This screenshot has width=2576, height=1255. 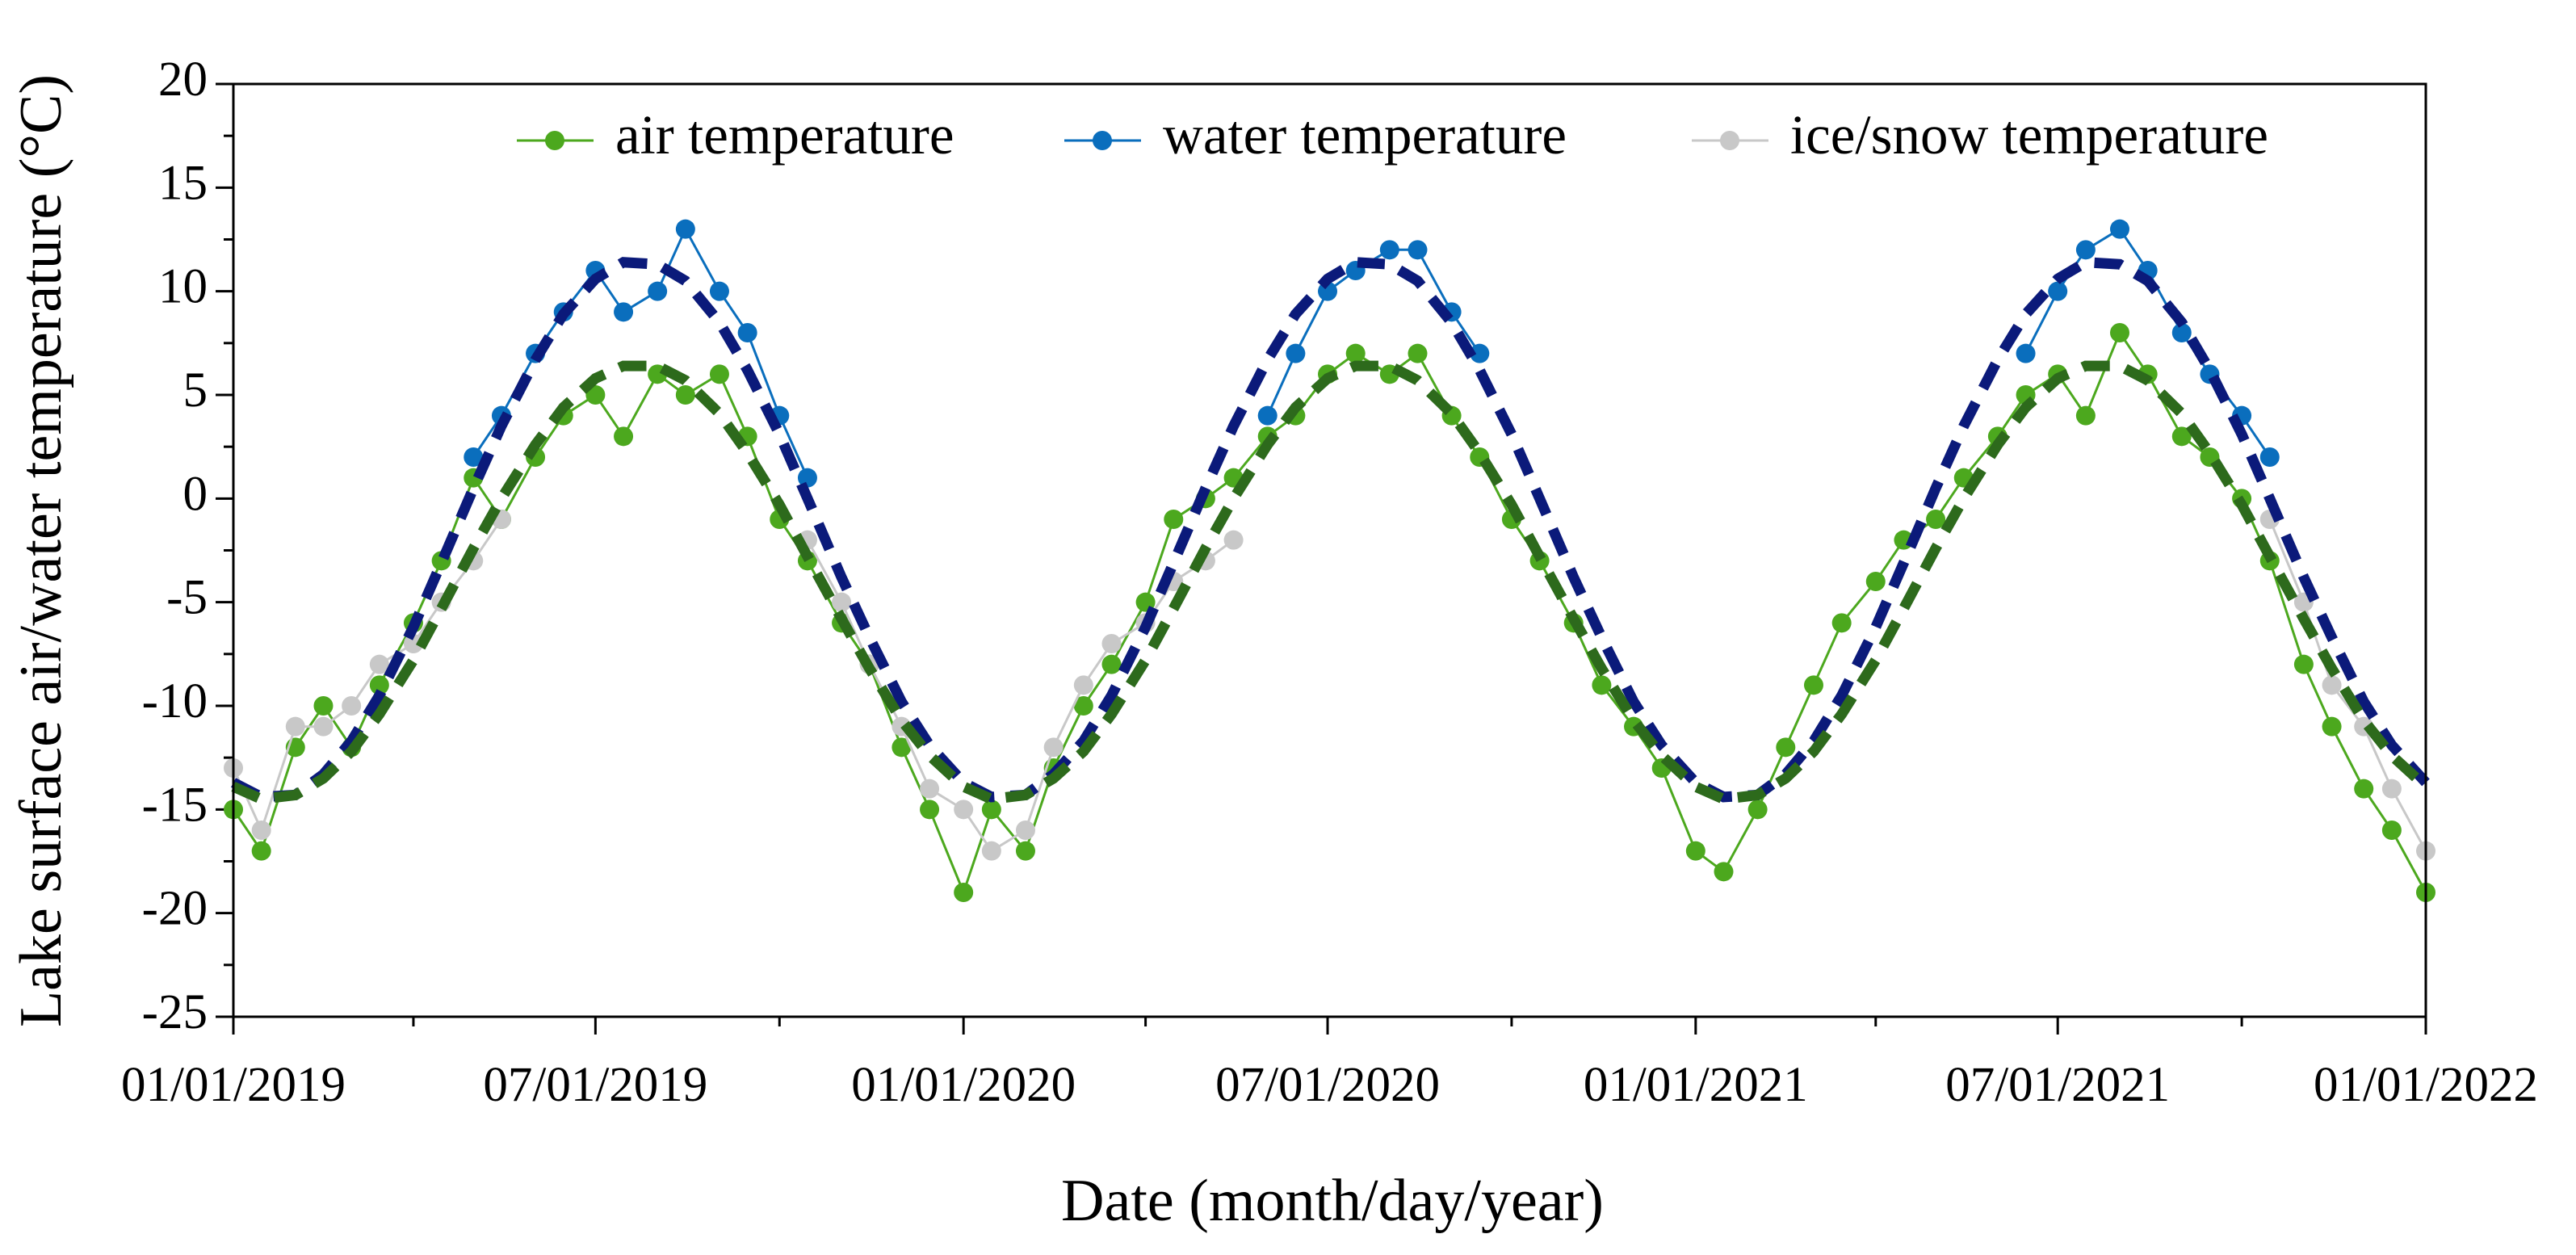 What do you see at coordinates (784, 135) in the screenshot?
I see `legend-label: air temperature` at bounding box center [784, 135].